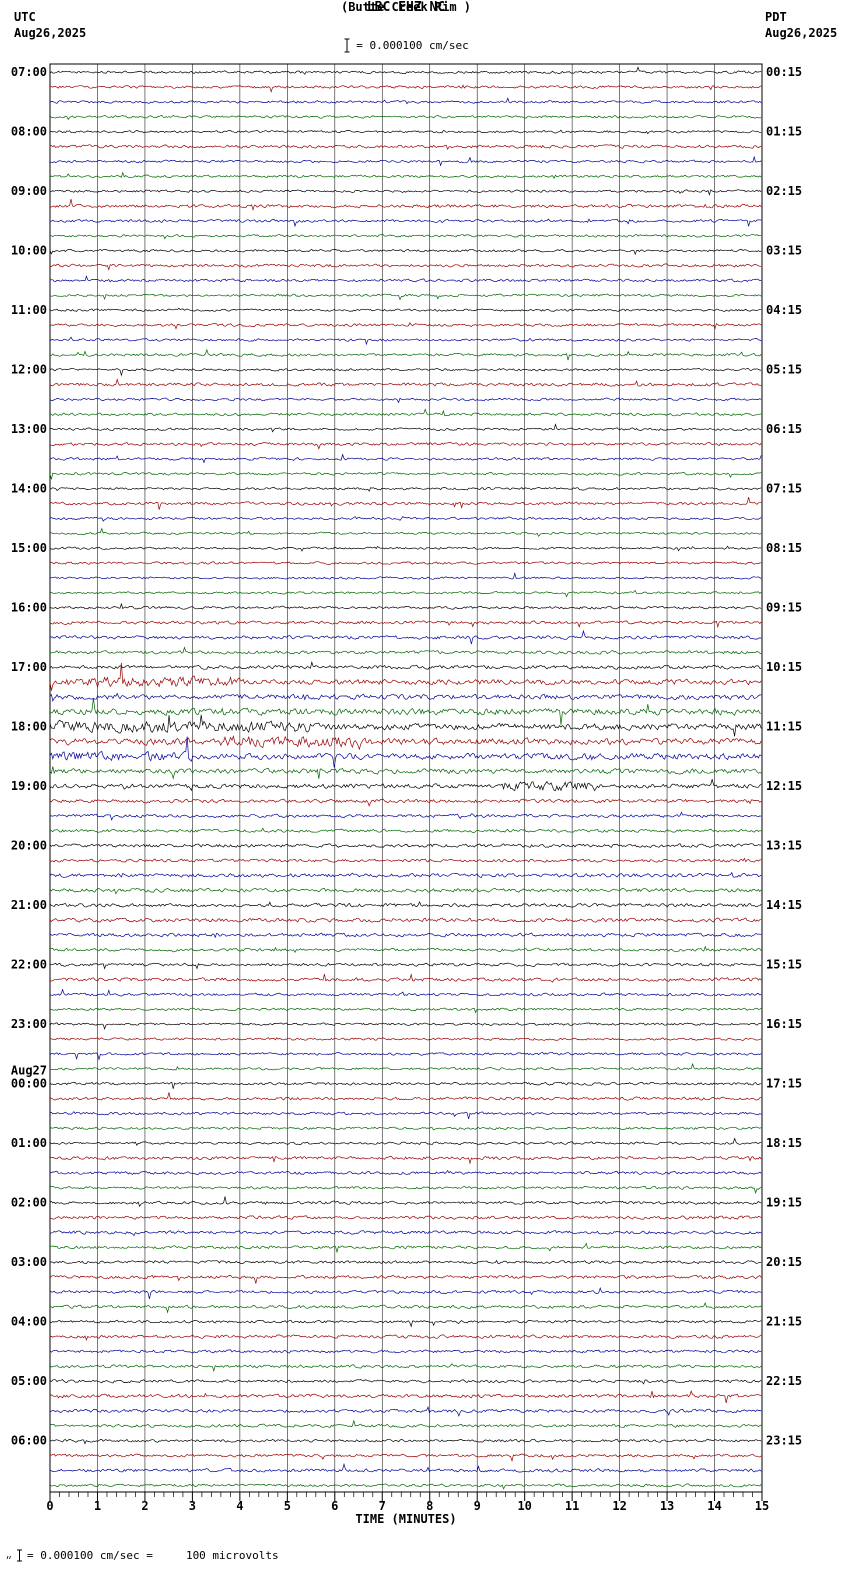  I want to click on x-tick-label: 2, so click(144, 1506).